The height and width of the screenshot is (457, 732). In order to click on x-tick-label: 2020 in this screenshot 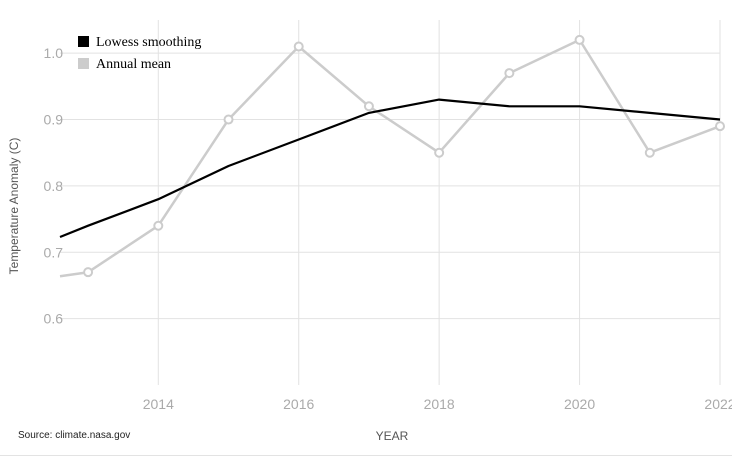, I will do `click(579, 404)`.